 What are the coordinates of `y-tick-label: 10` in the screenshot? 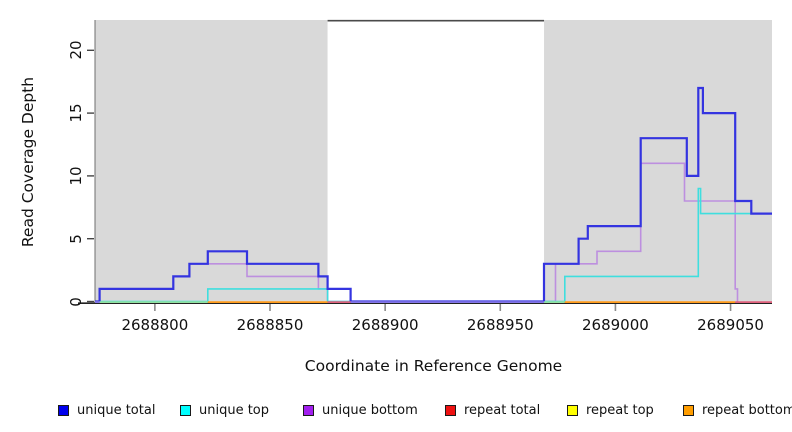 It's located at (76, 176).